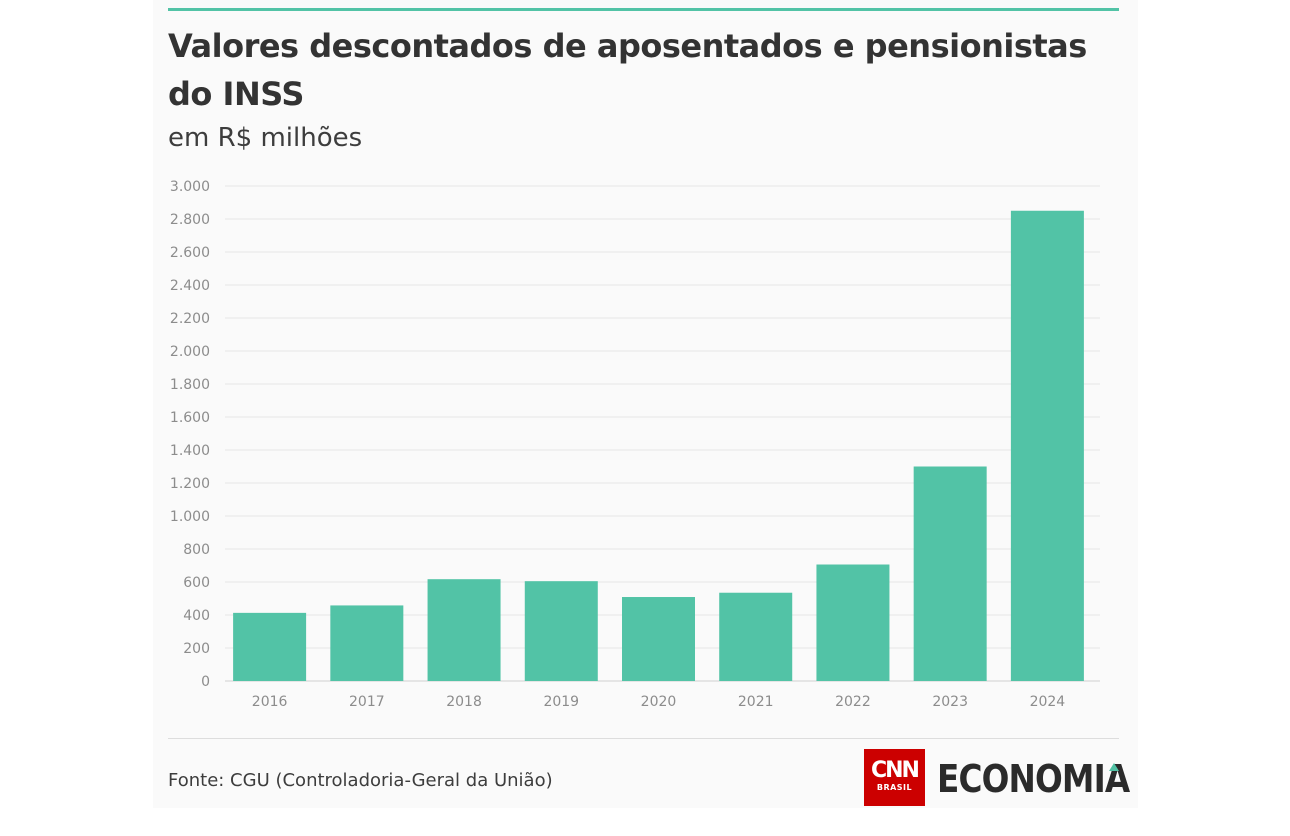 The image size is (1290, 836). I want to click on y-tick-label: 1.800, so click(190, 385).